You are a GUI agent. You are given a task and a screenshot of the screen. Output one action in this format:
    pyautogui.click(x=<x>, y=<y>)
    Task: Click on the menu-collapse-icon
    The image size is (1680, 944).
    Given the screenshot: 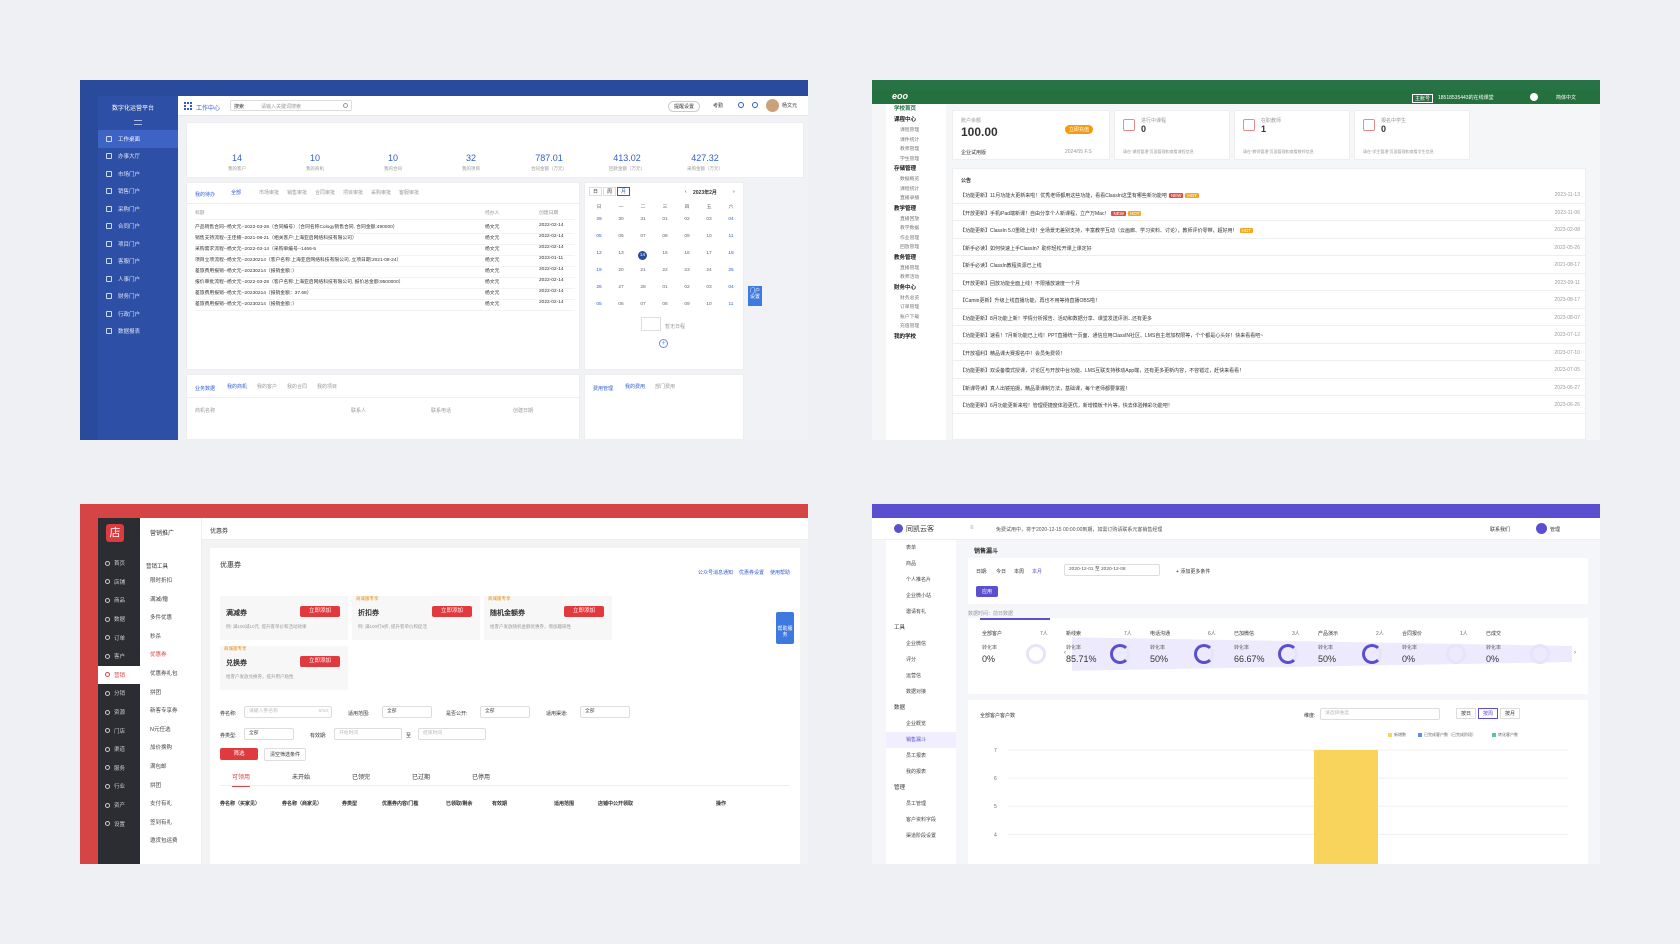 What is the action you would take?
    pyautogui.click(x=138, y=122)
    